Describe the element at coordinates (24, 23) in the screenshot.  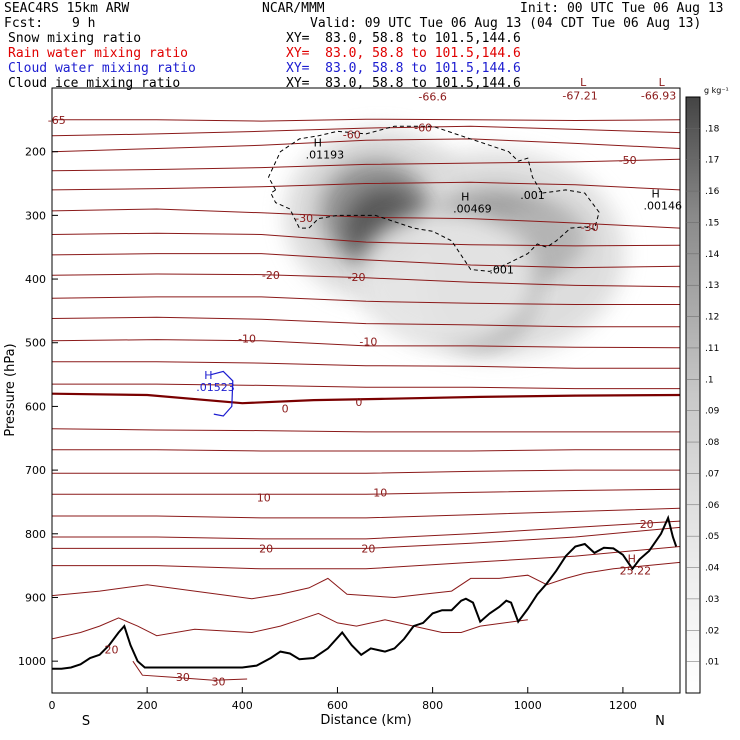
I see `forecast-label: Fcst:` at that location.